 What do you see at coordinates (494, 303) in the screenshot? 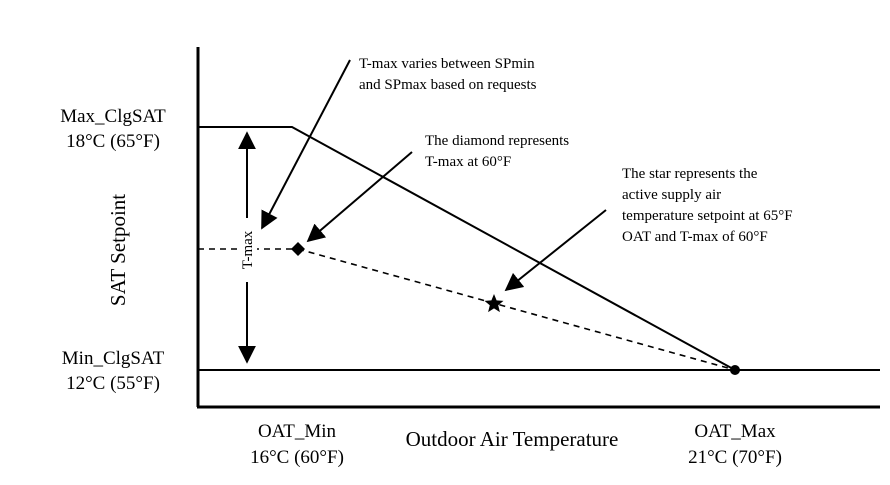
I see `star-marker` at bounding box center [494, 303].